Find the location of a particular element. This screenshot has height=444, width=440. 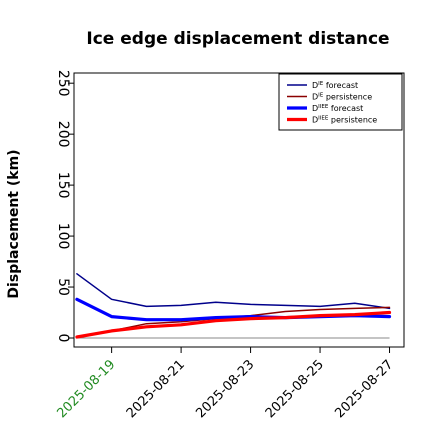

x-tick-label: 2025-08-23 is located at coordinates (225, 389).